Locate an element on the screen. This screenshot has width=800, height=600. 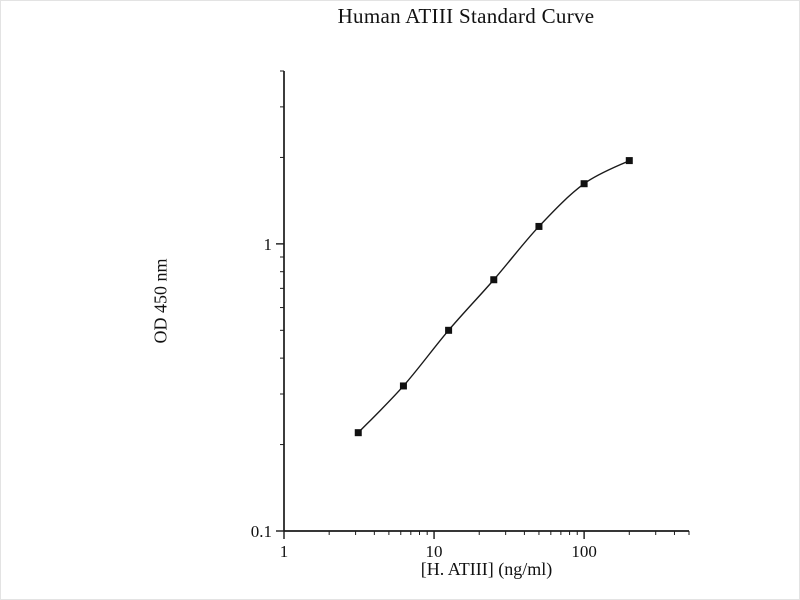
y-tick-label: 0.1 is located at coordinates (261, 531).